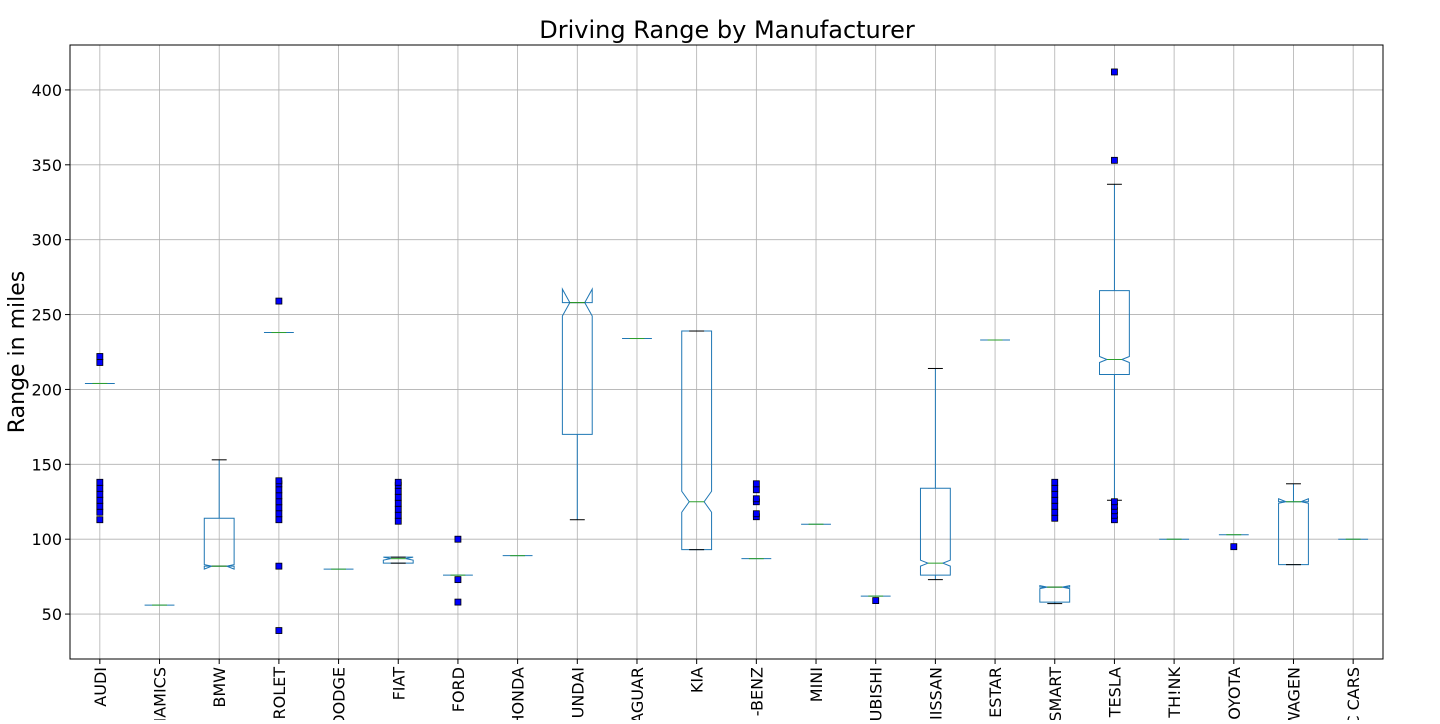 The width and height of the screenshot is (1440, 724). I want to click on x-tick-label: DODGE, so click(339, 693).